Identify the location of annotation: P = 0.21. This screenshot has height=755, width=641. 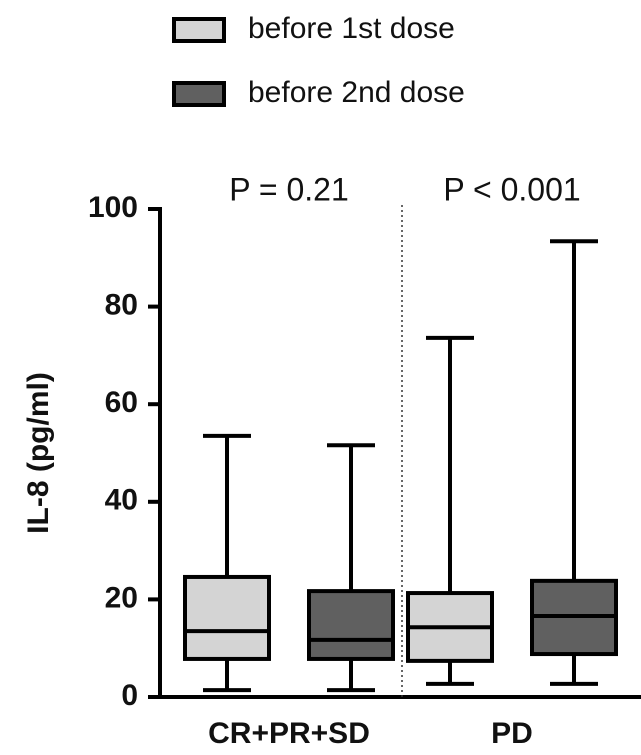
(289, 189).